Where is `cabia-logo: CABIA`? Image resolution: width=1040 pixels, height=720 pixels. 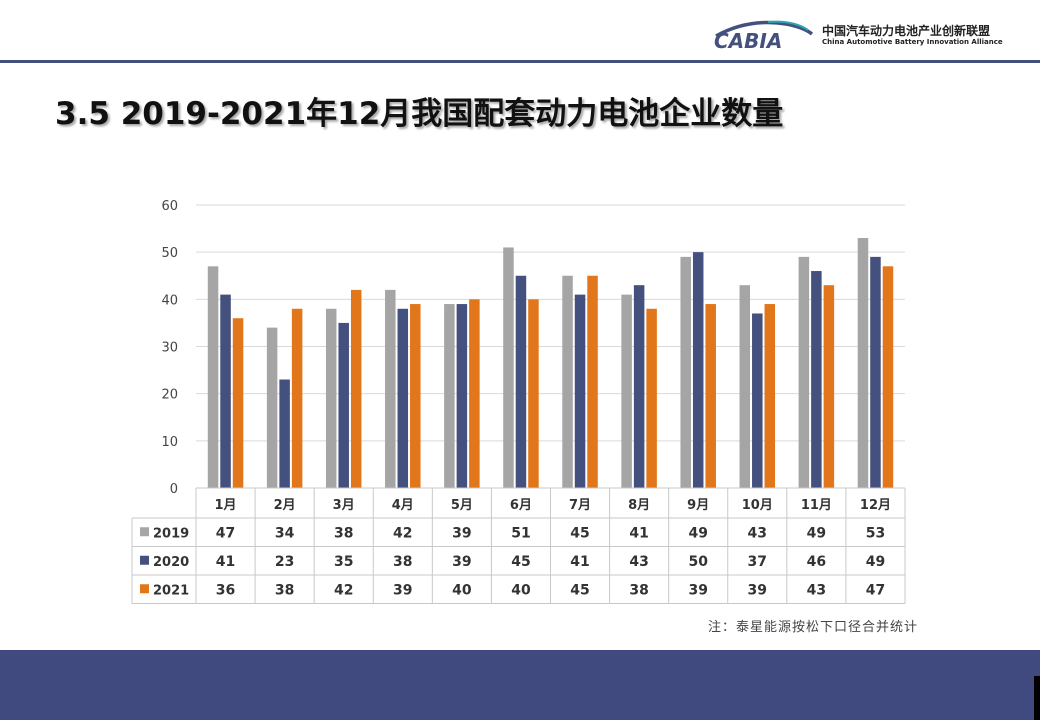
cabia-logo: CABIA is located at coordinates (764, 36).